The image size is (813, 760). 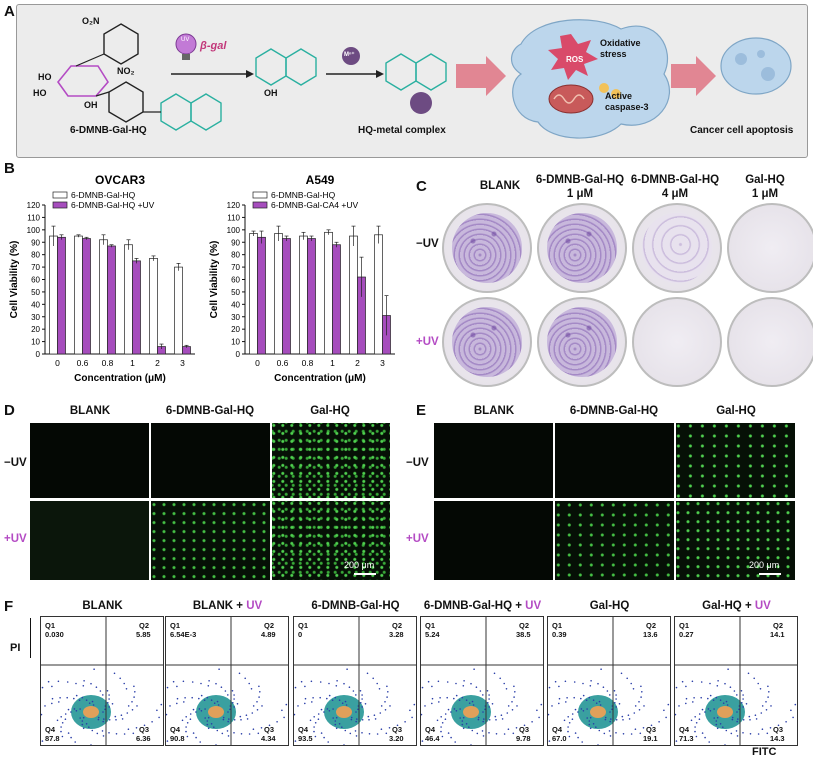 What do you see at coordinates (102, 606) in the screenshot?
I see `flow-title-text: BLANK` at bounding box center [102, 606].